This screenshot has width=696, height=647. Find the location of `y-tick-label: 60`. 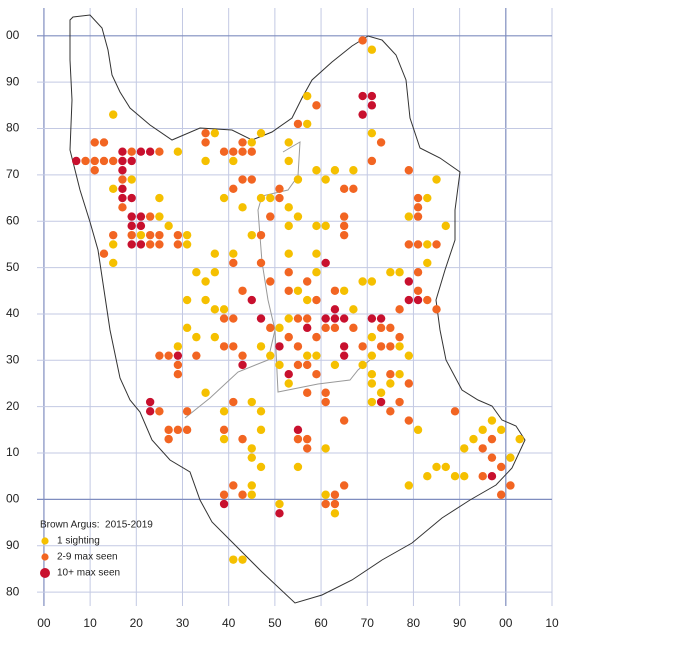

y-tick-label: 60 is located at coordinates (13, 220).